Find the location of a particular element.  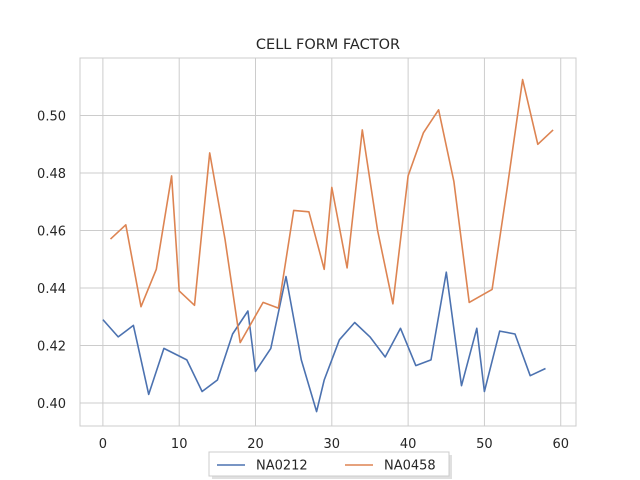

chart-title: CELL FORM FACTOR is located at coordinates (328, 45).